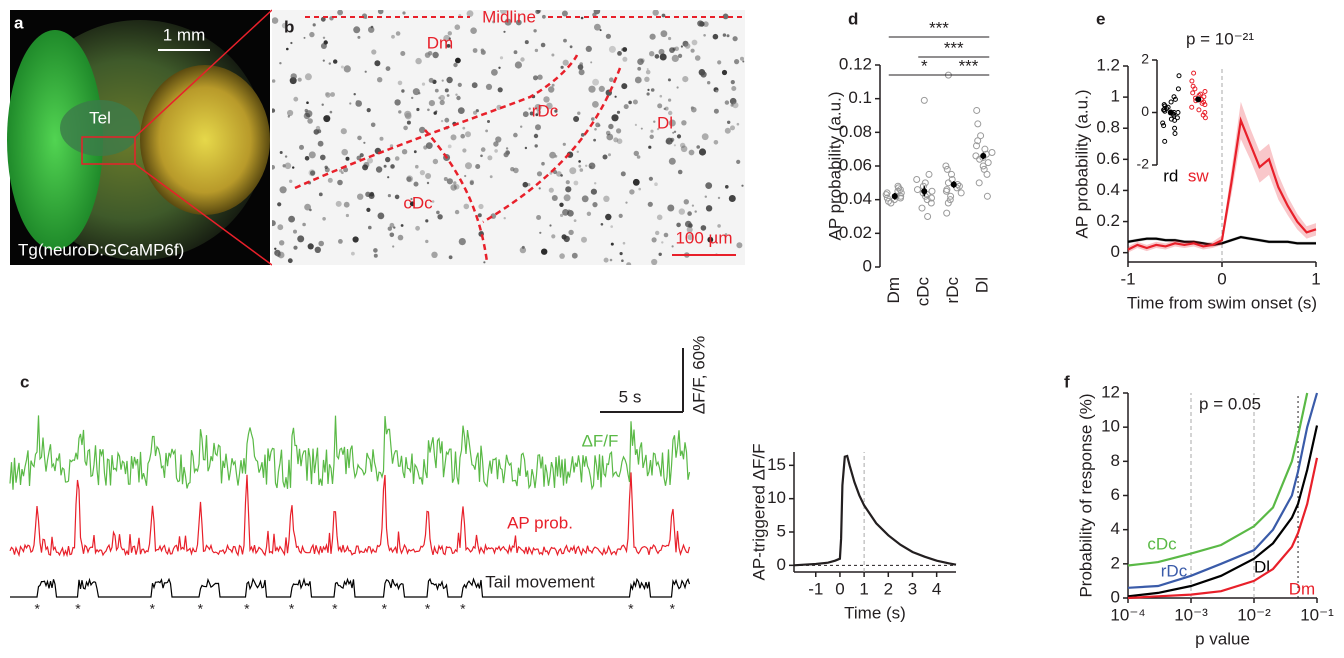 The width and height of the screenshot is (1344, 658). What do you see at coordinates (1115, 562) in the screenshot?
I see `y-tick-label: 2` at bounding box center [1115, 562].